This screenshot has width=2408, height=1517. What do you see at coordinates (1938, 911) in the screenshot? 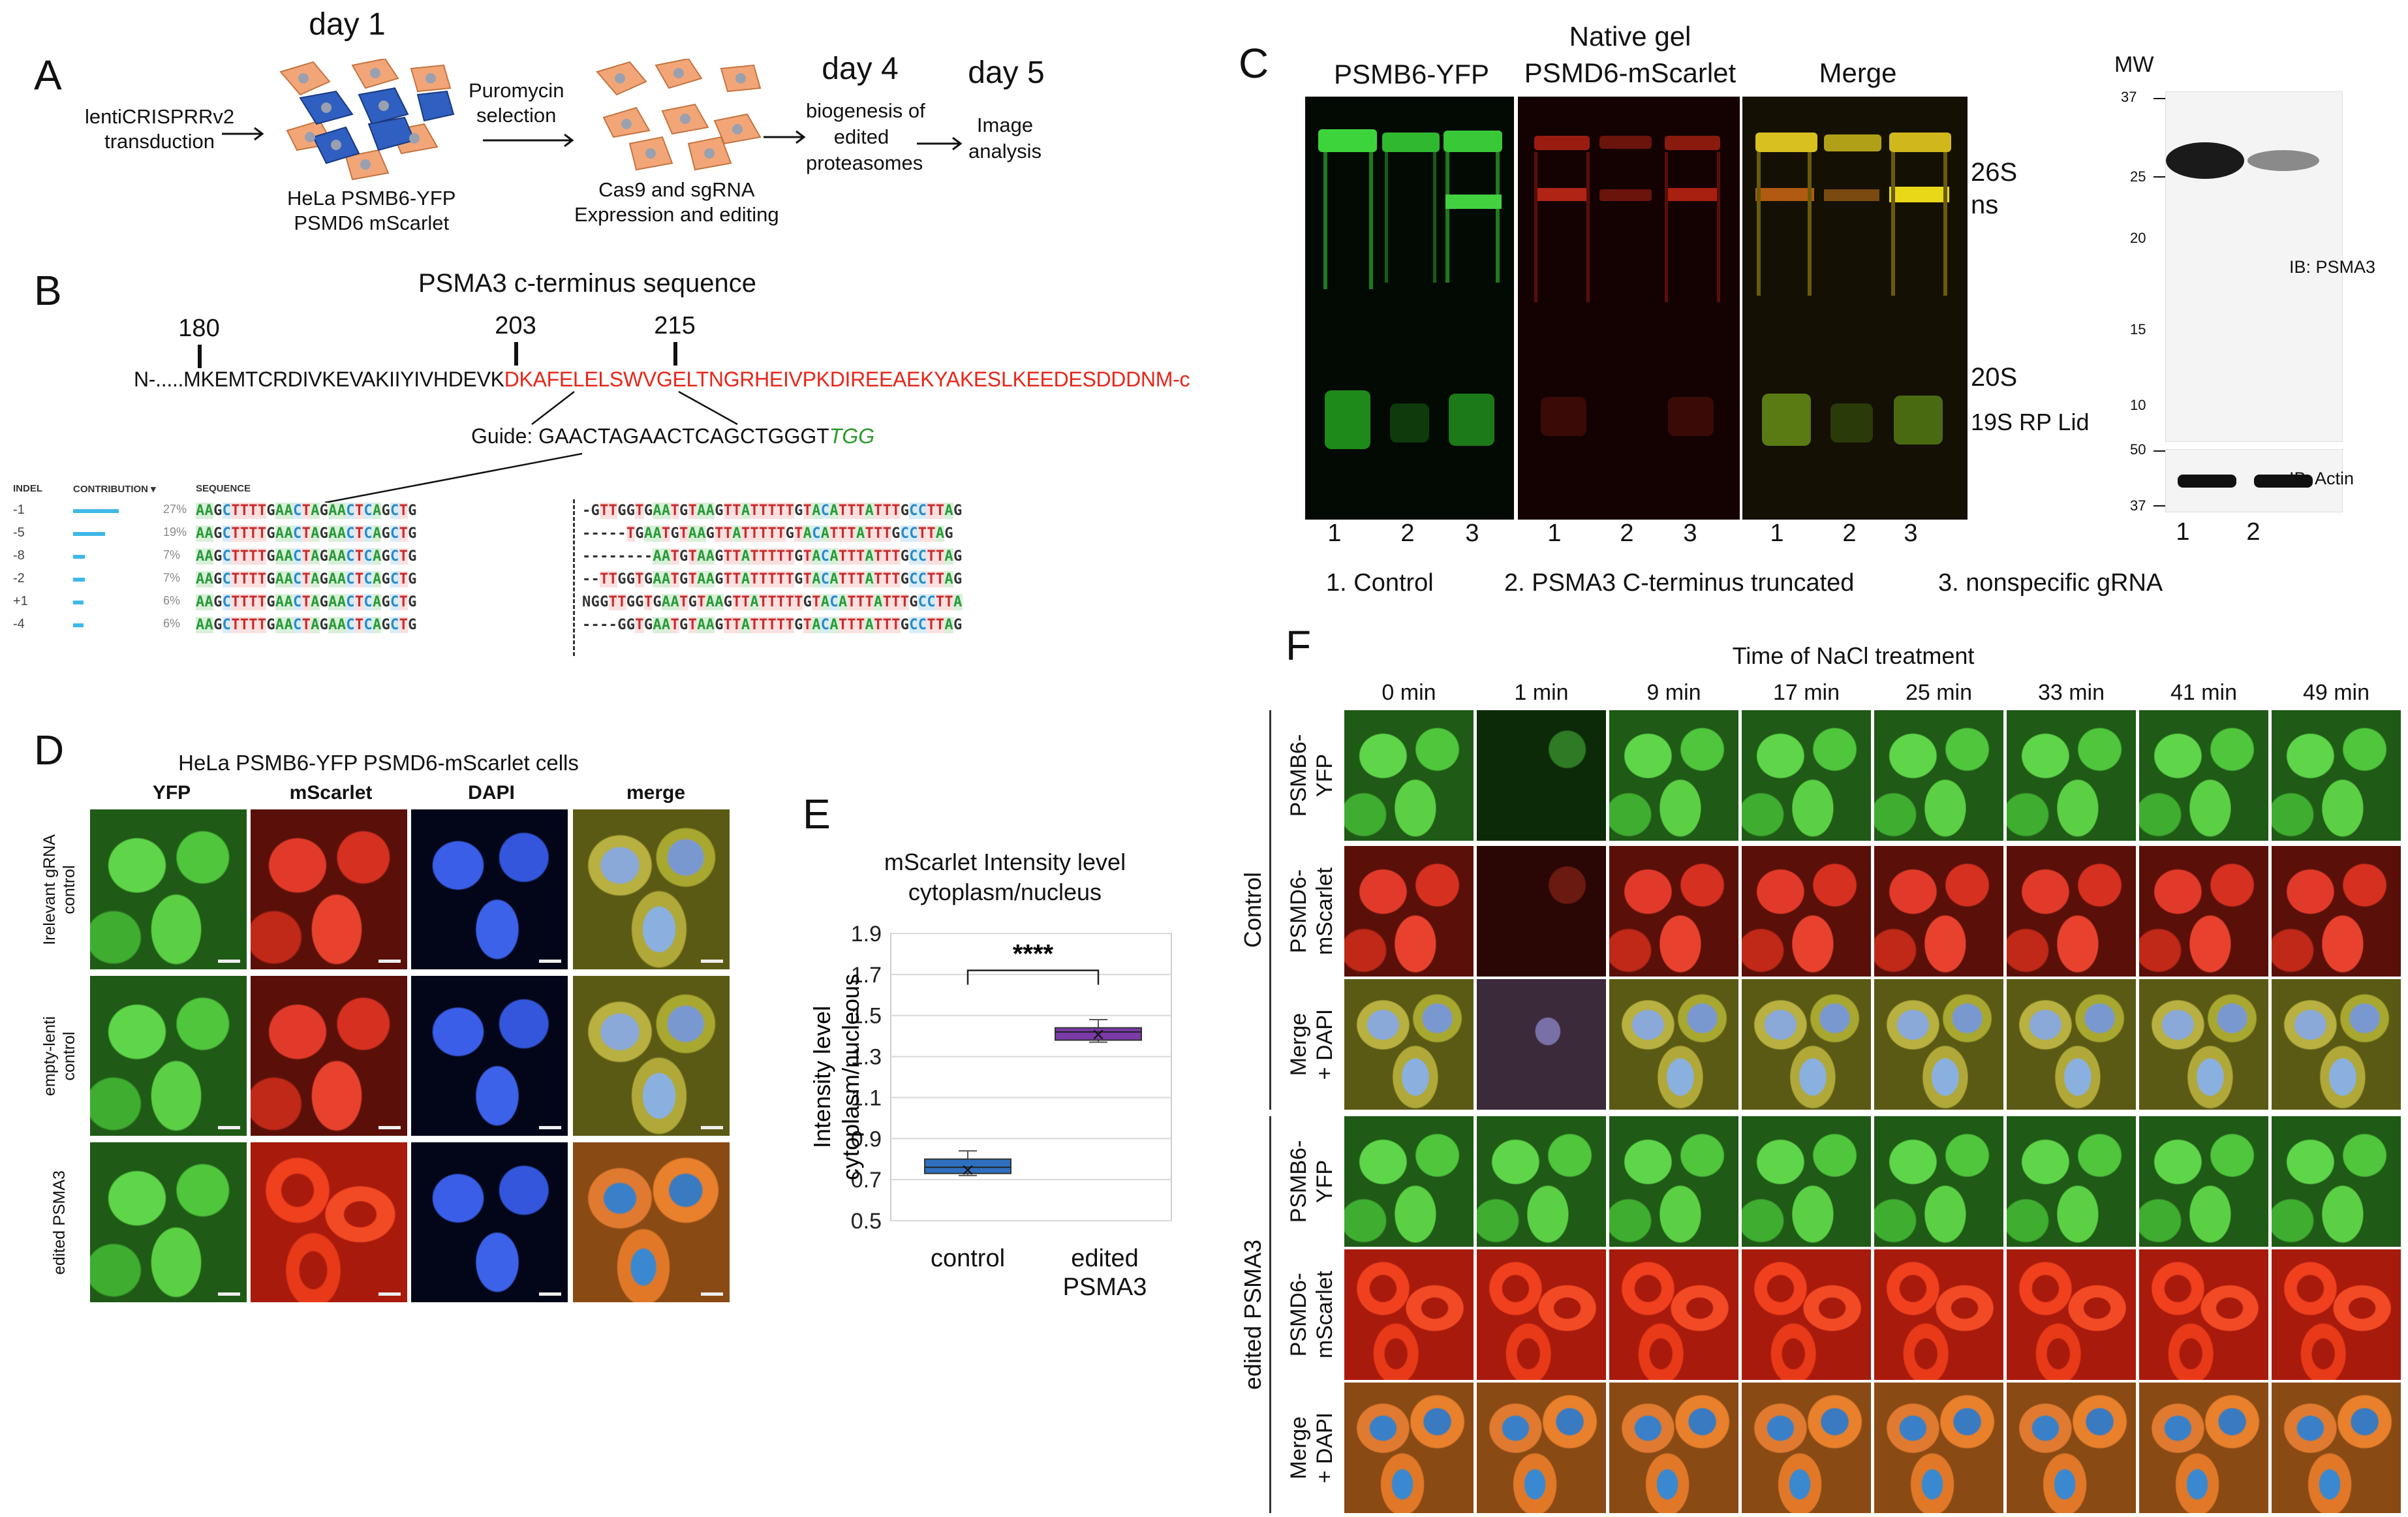
I see `timecourse-image-r2-c5` at bounding box center [1938, 911].